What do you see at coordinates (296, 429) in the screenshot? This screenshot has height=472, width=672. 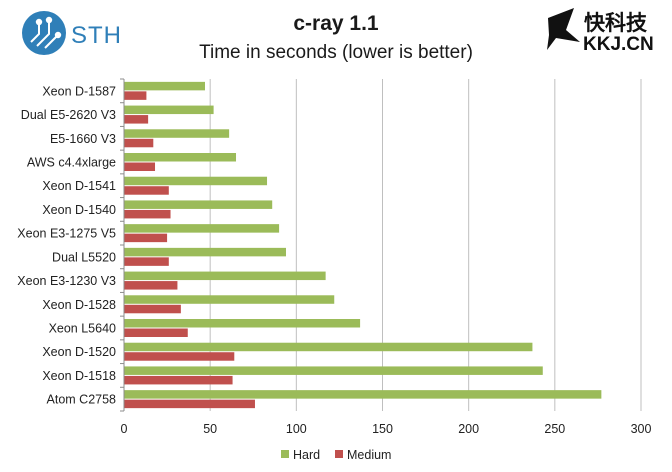 I see `x-tick-label: 100` at bounding box center [296, 429].